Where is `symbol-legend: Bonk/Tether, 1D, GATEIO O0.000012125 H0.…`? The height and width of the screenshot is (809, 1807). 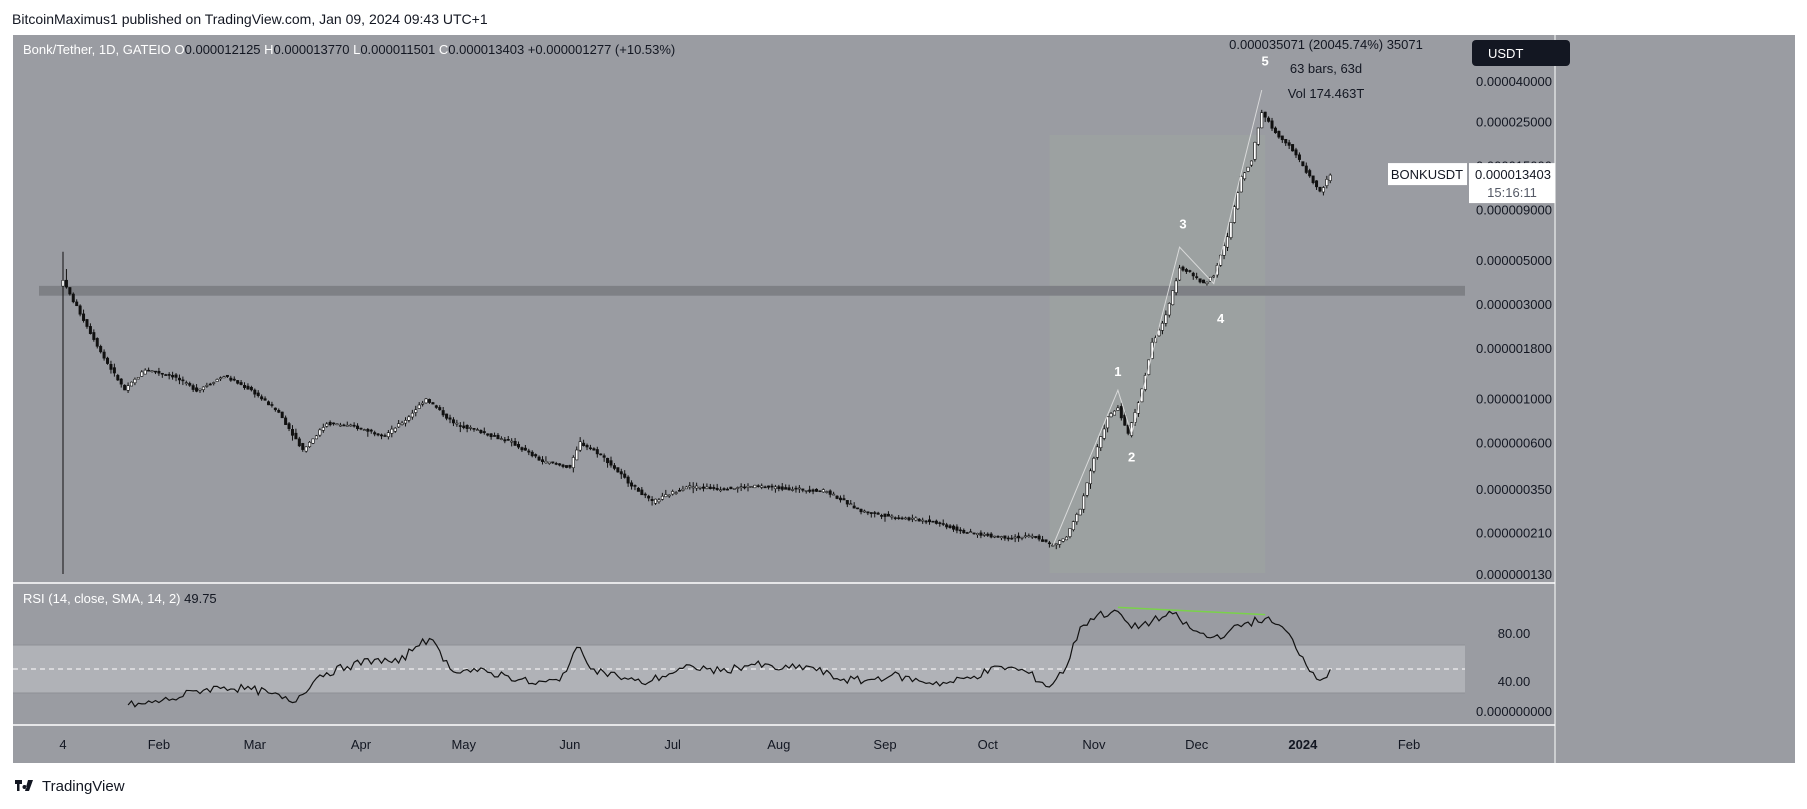 symbol-legend: Bonk/Tether, 1D, GATEIO O0.000012125 H0.… is located at coordinates (349, 49).